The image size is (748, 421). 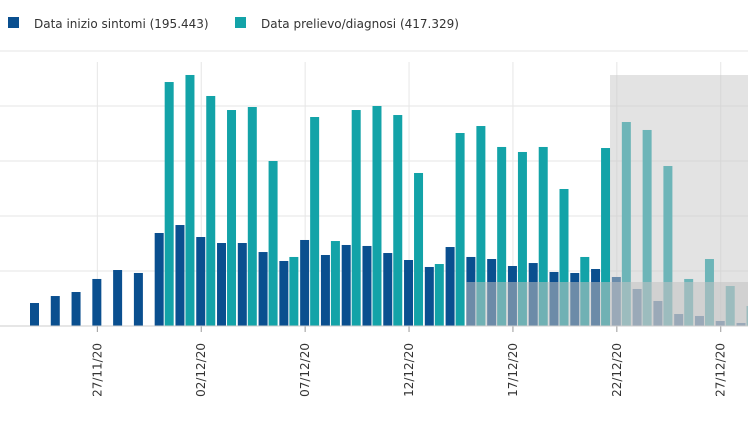 What do you see at coordinates (409, 370) in the screenshot?
I see `x-tick-label: 12/12/20` at bounding box center [409, 370].